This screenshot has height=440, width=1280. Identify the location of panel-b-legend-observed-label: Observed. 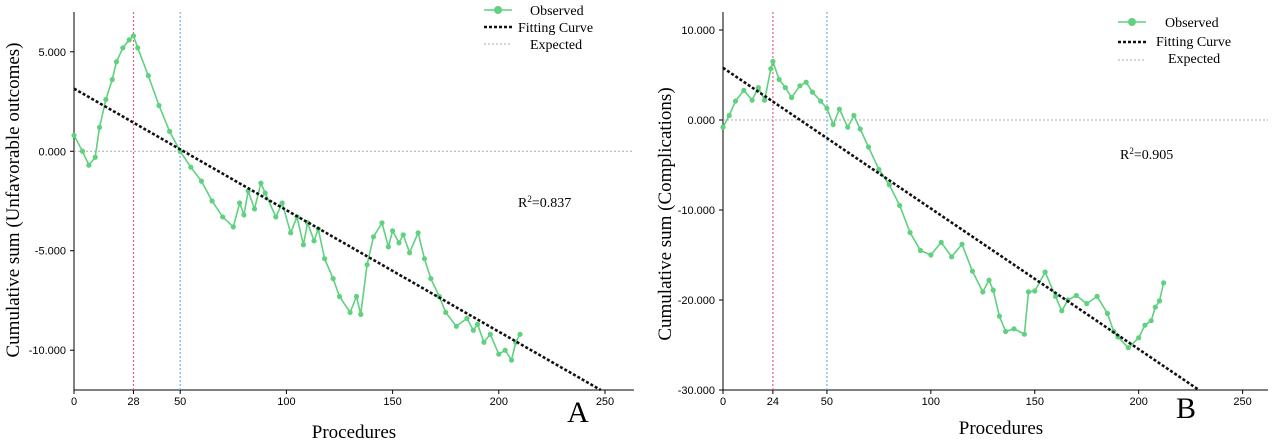
(1192, 23).